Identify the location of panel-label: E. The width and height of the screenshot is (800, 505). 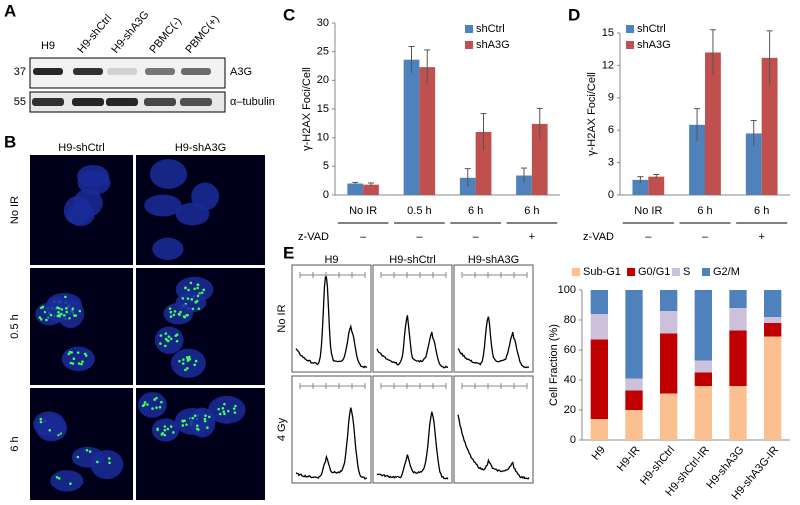
(288, 252).